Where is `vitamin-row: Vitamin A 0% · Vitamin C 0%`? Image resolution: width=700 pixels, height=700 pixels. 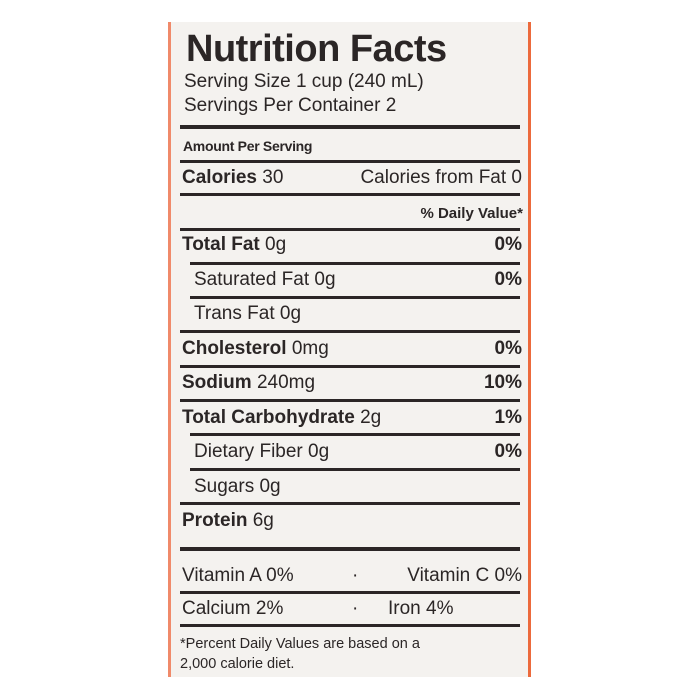
vitamin-row: Vitamin A 0% · Vitamin C 0% is located at coordinates (352, 576).